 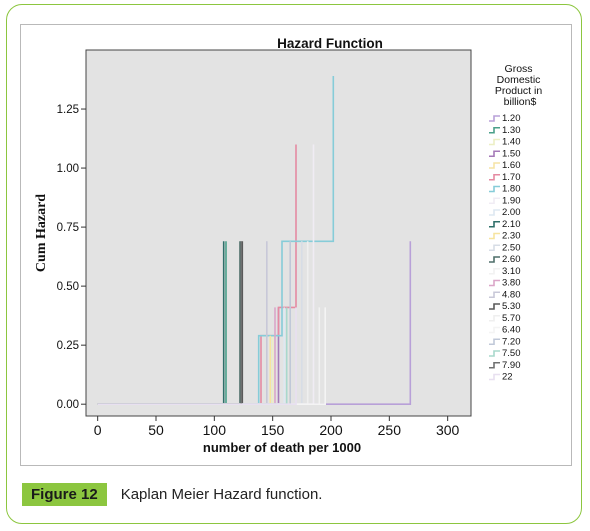 I want to click on legend-label: 1.60, so click(x=511, y=165).